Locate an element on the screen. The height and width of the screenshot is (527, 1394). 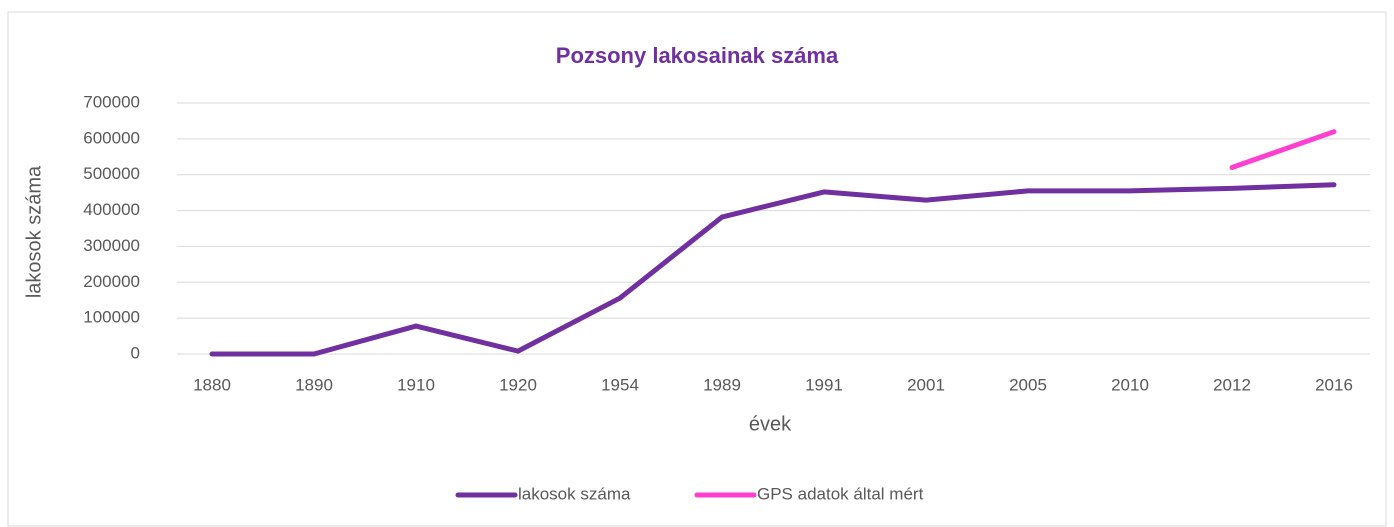
y-tick-label: 300000 is located at coordinates (111, 245).